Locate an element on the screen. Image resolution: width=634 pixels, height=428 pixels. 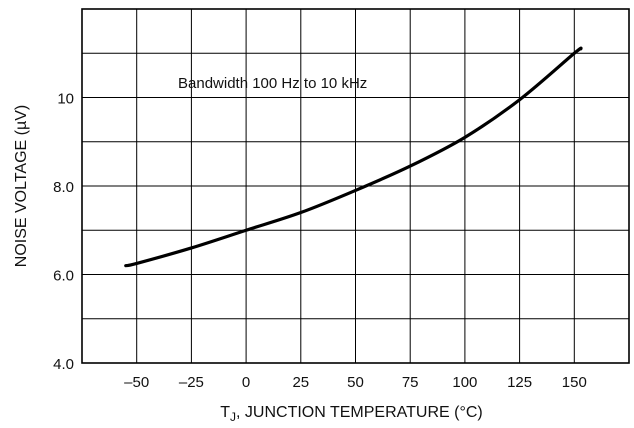
y-tick-label: 10 is located at coordinates (65, 99).